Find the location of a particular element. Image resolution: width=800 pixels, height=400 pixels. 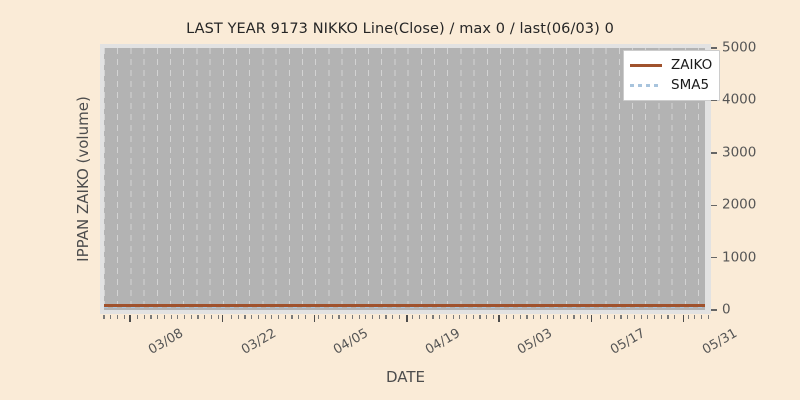

y-tick-label: 0 is located at coordinates (726, 309).